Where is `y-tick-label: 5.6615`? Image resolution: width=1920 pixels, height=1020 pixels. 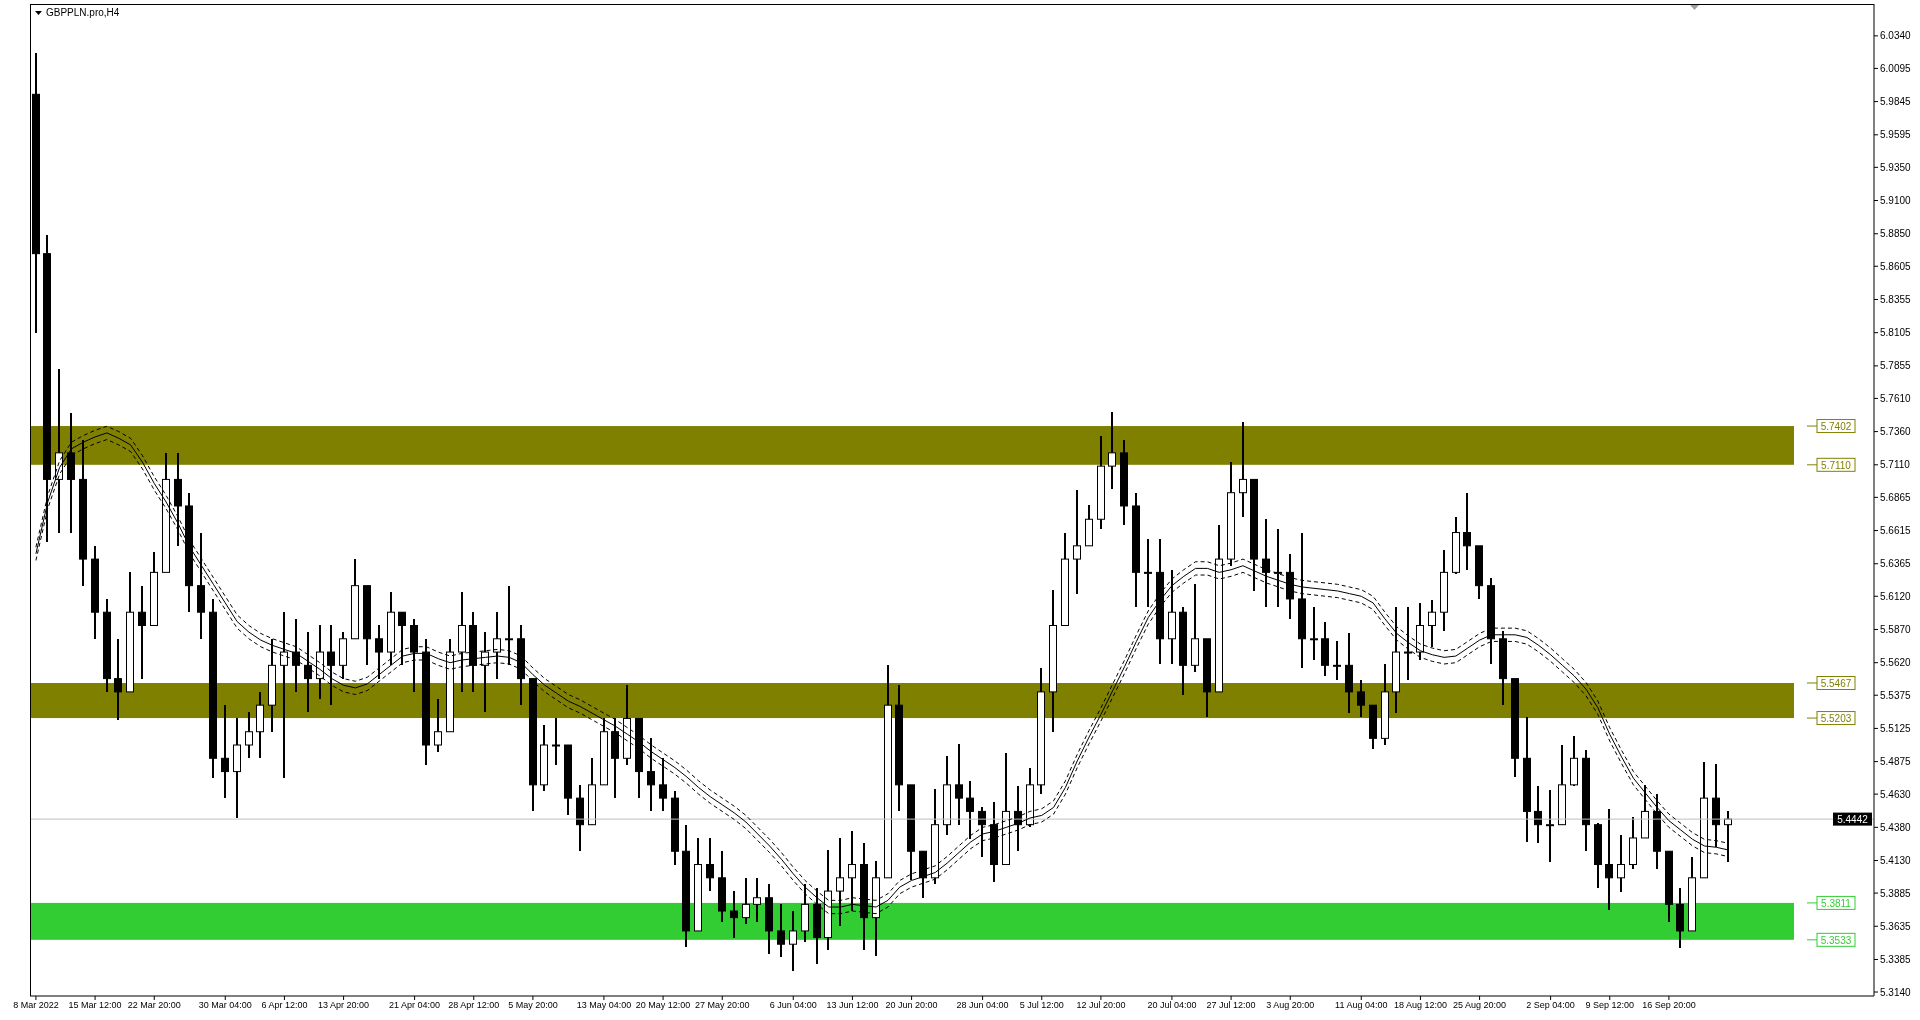
y-tick-label: 5.6615 is located at coordinates (1896, 531).